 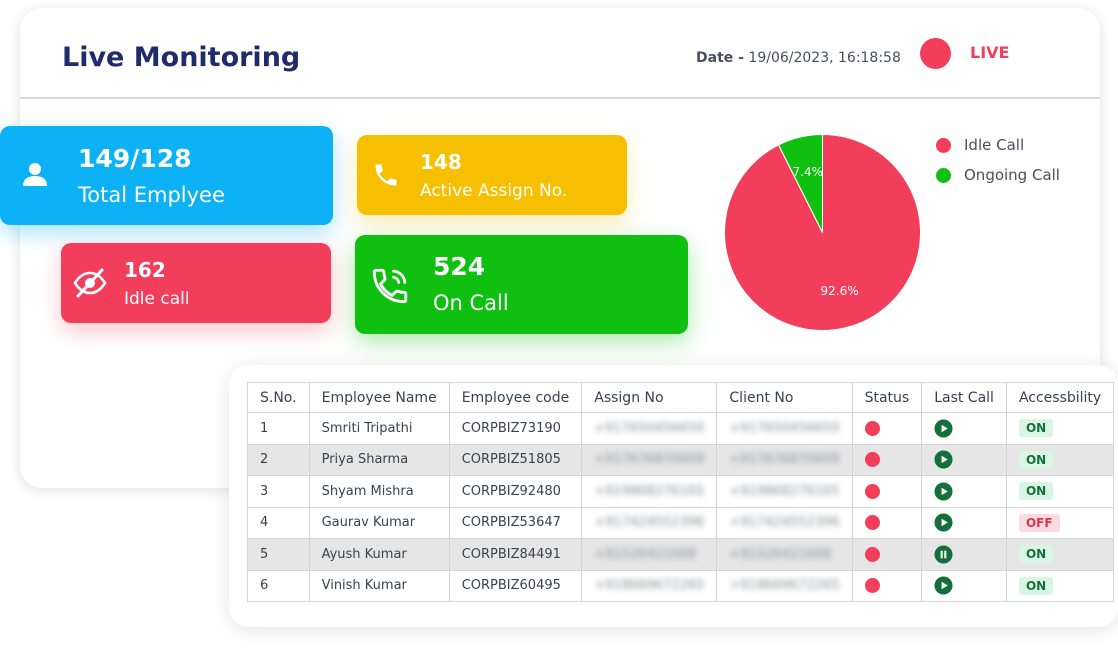 I want to click on cell-assign-no: +917424552396, so click(x=649, y=522).